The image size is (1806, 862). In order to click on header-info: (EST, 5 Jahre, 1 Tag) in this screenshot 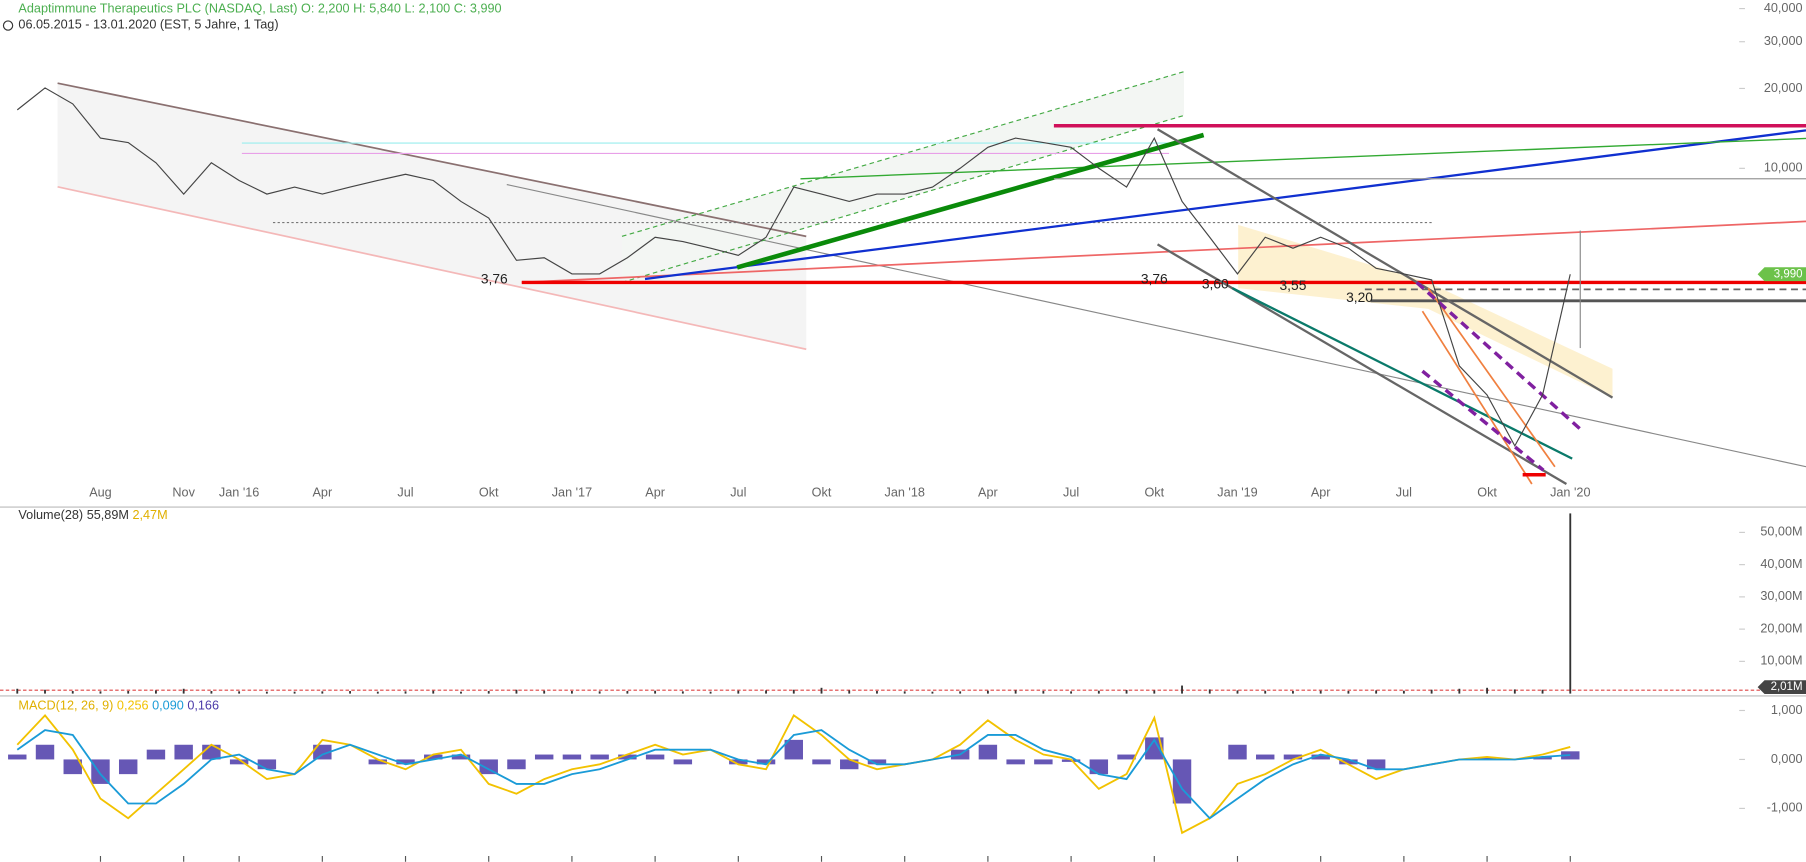, I will do `click(219, 25)`.